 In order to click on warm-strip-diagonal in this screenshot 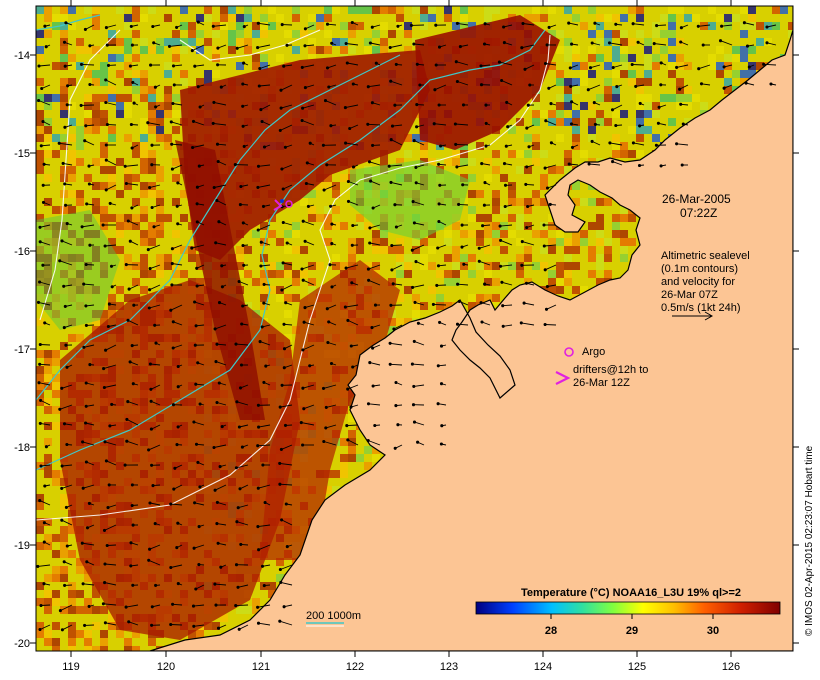, I will do `click(220, 280)`.